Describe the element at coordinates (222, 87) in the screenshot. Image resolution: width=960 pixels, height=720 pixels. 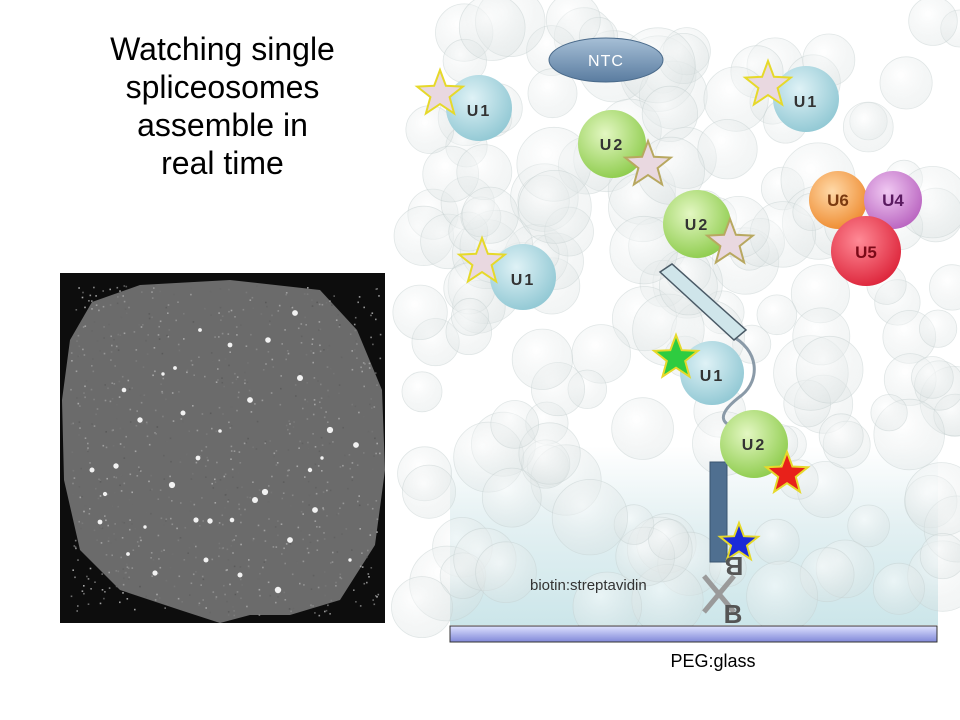
I see `title-line-2: spliceosomes` at that location.